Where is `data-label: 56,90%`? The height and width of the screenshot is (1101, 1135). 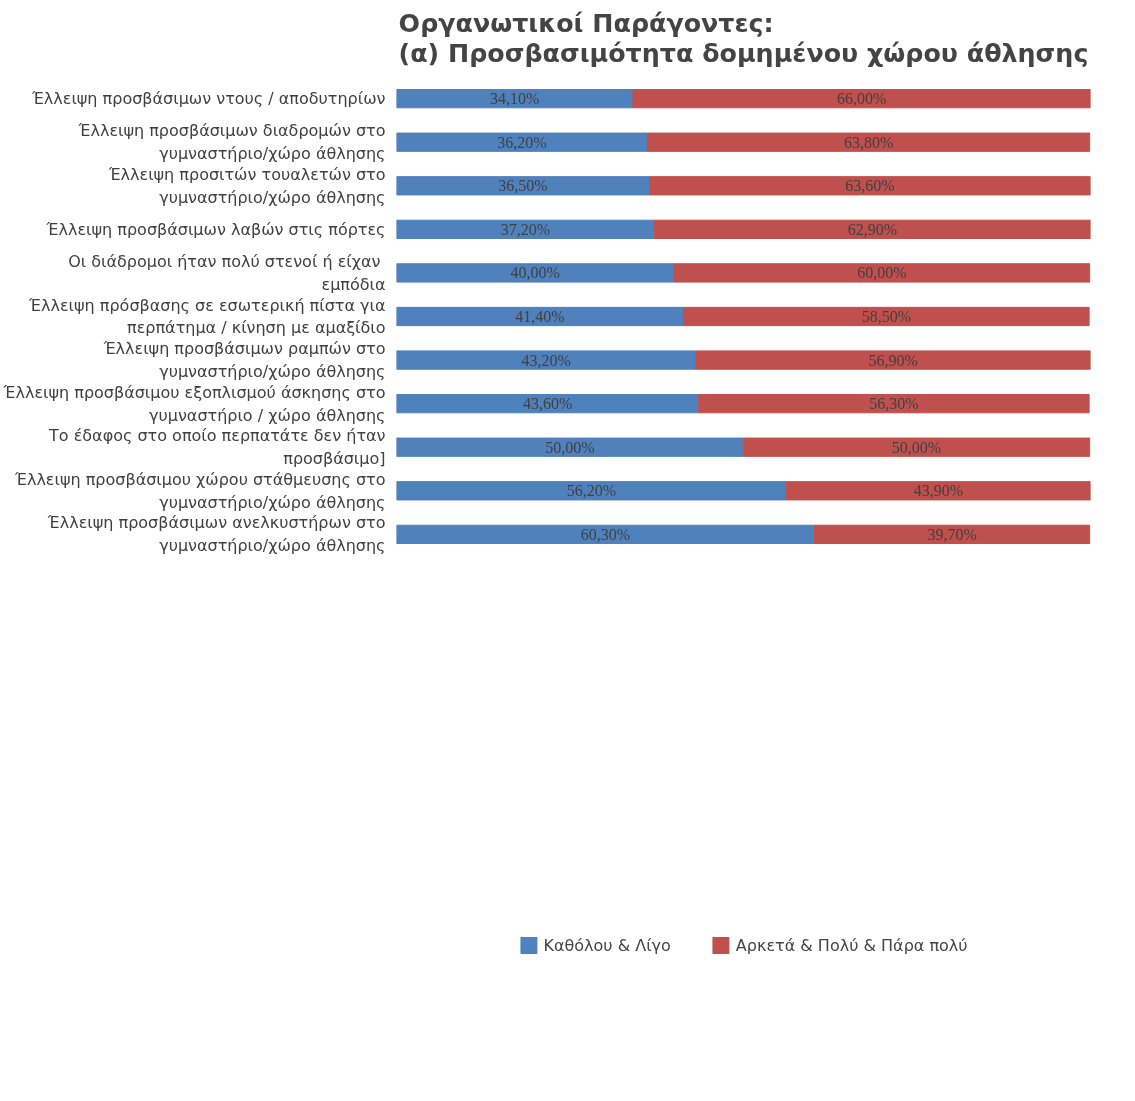 data-label: 56,90% is located at coordinates (893, 360).